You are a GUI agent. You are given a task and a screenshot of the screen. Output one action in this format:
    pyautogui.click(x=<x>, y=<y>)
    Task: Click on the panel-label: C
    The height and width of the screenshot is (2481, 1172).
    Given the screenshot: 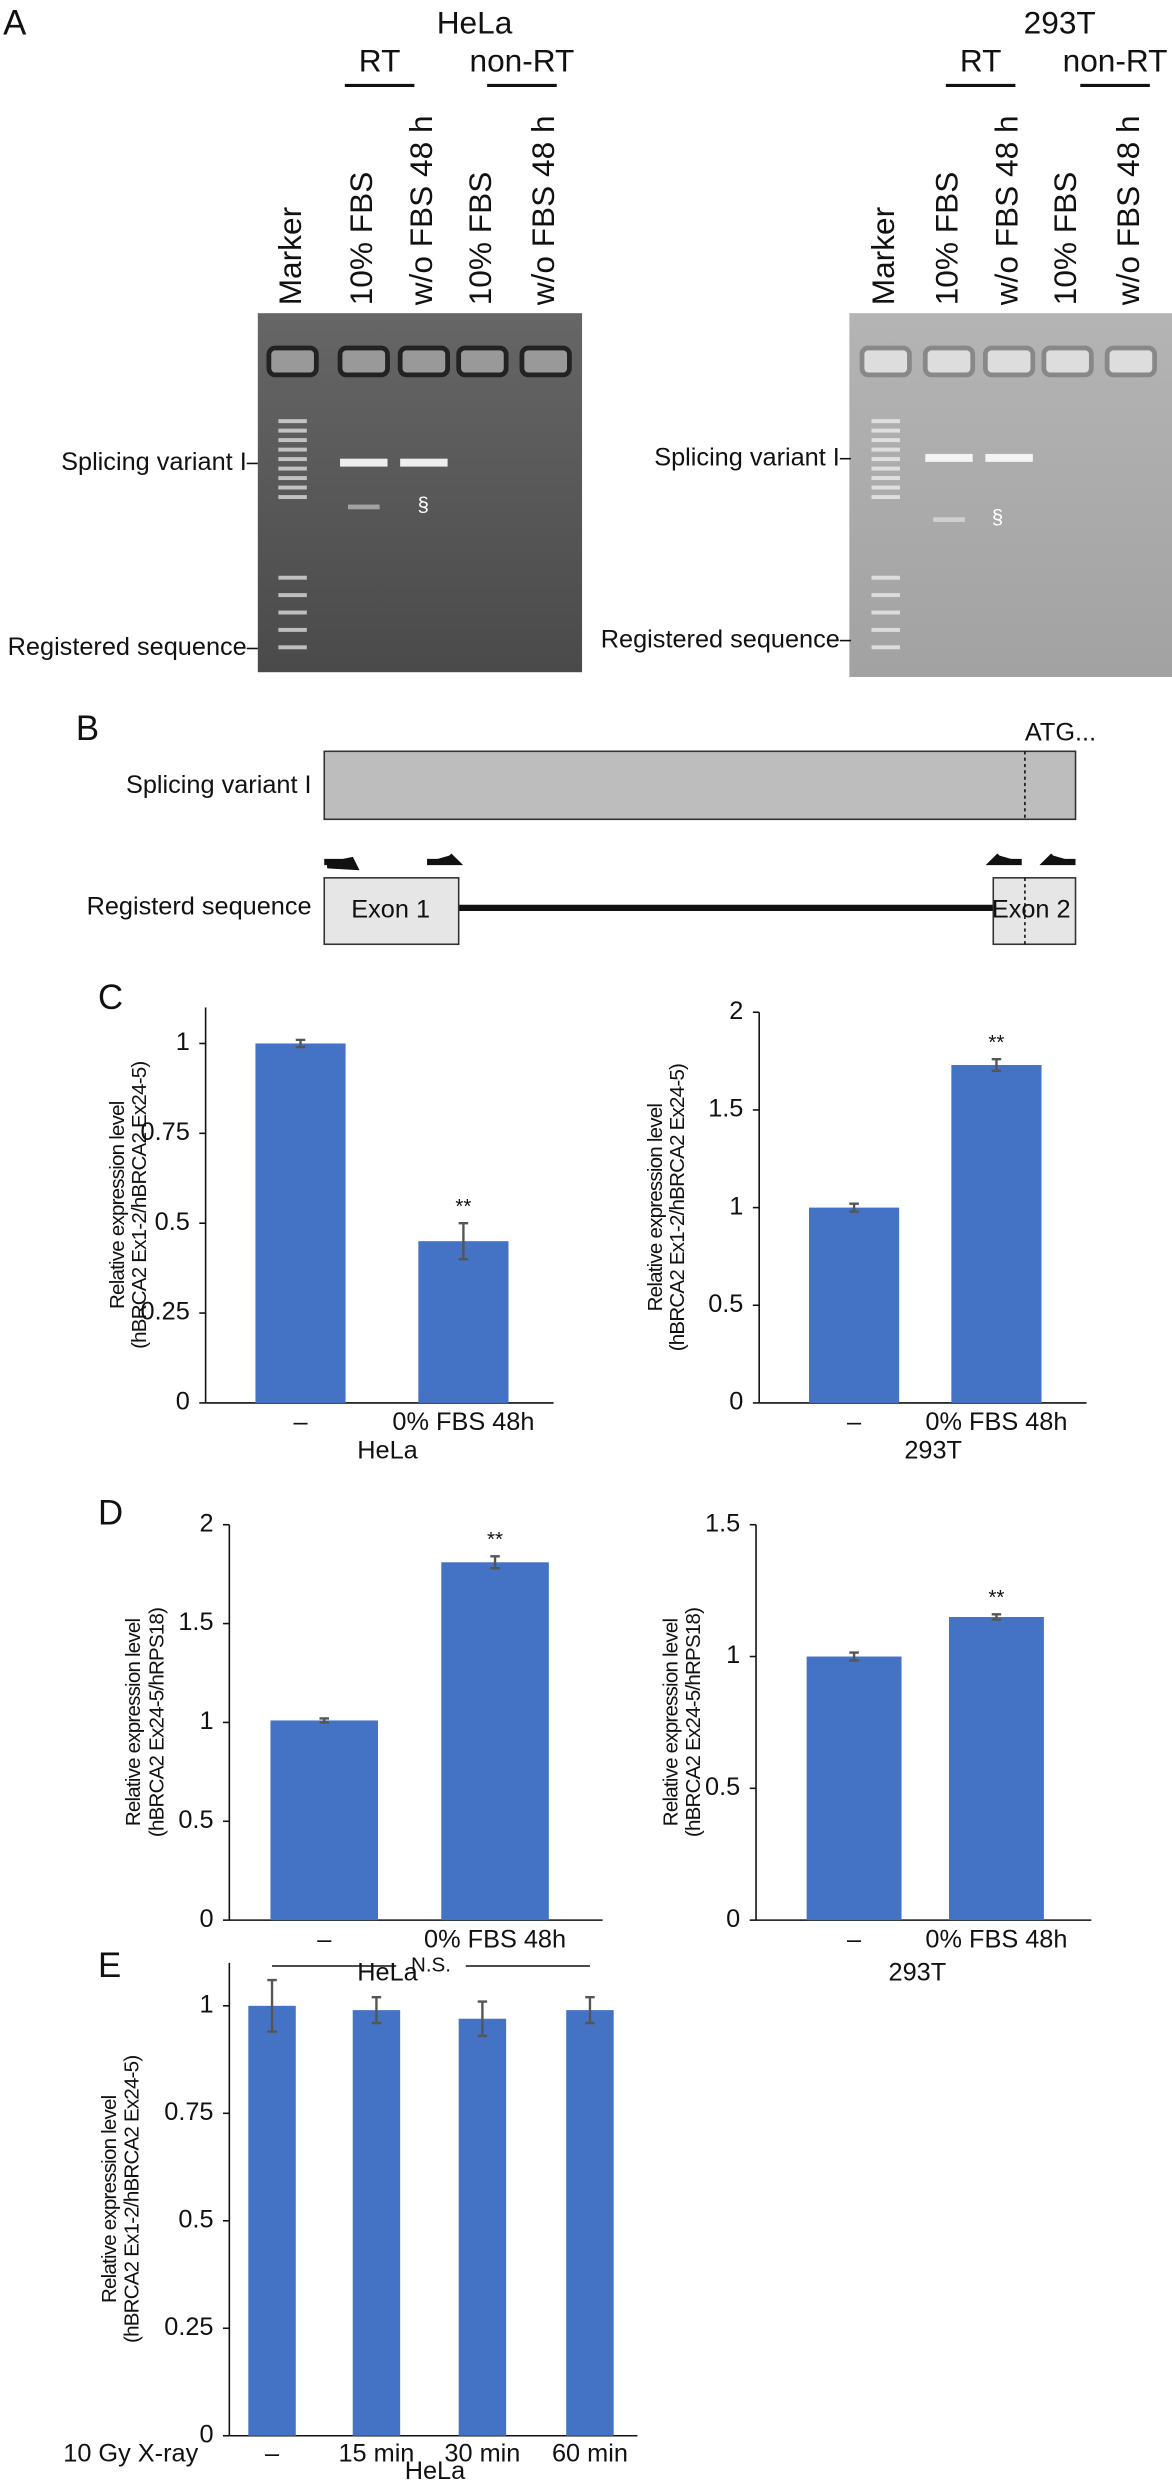 What is the action you would take?
    pyautogui.click(x=110, y=998)
    